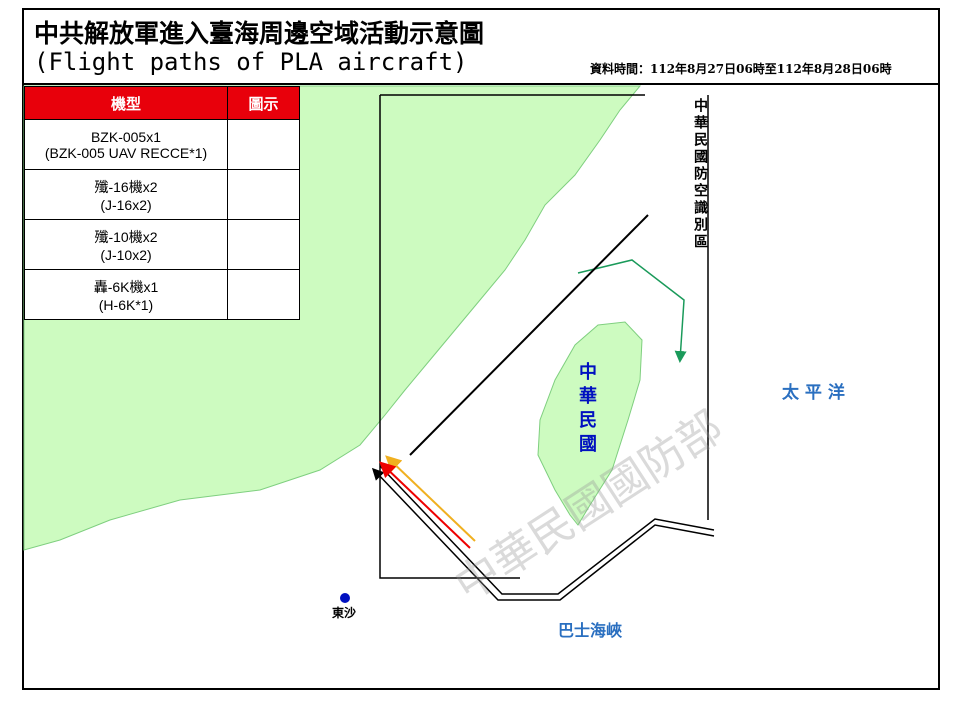  What do you see at coordinates (126, 103) in the screenshot?
I see `legend-header: 機型` at bounding box center [126, 103].